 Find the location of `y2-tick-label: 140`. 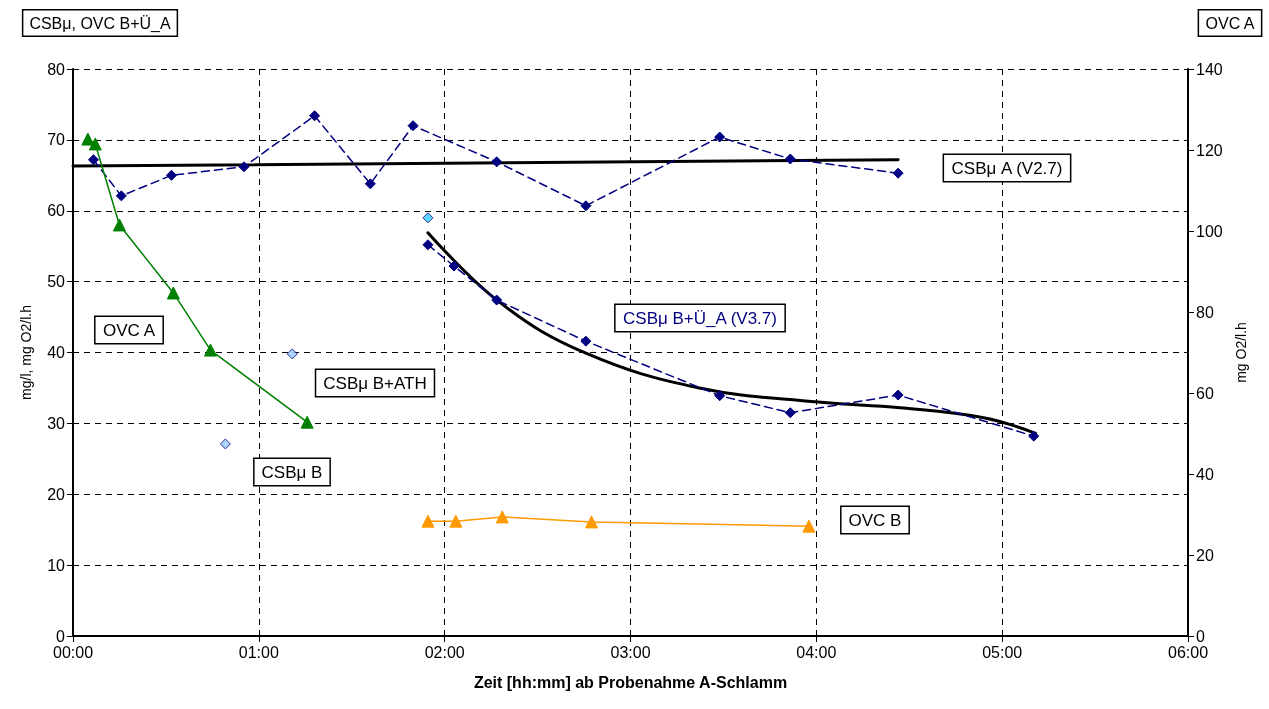

y2-tick-label: 140 is located at coordinates (1209, 69).